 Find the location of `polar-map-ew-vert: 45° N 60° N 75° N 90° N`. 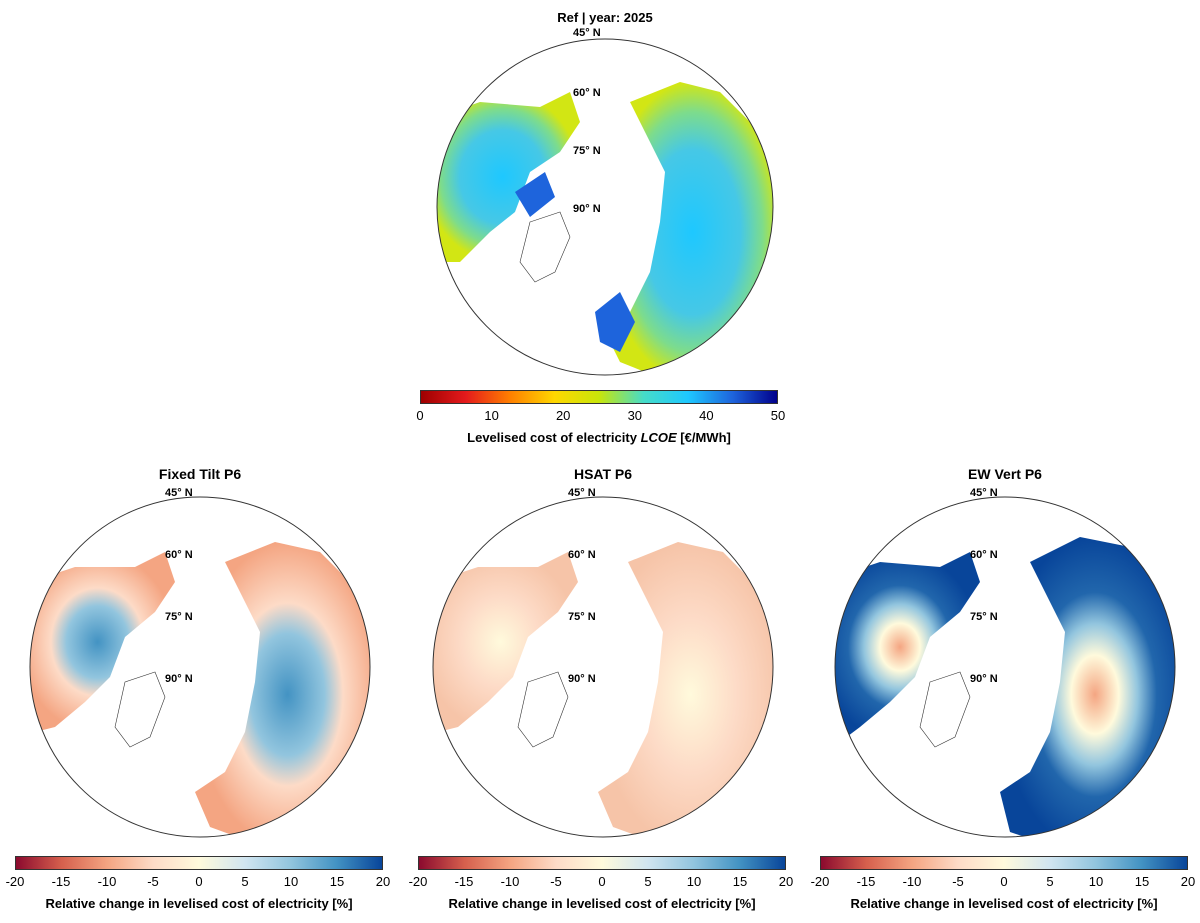

polar-map-ew-vert: 45° N 60° N 75° N 90° N is located at coordinates (1005, 662).